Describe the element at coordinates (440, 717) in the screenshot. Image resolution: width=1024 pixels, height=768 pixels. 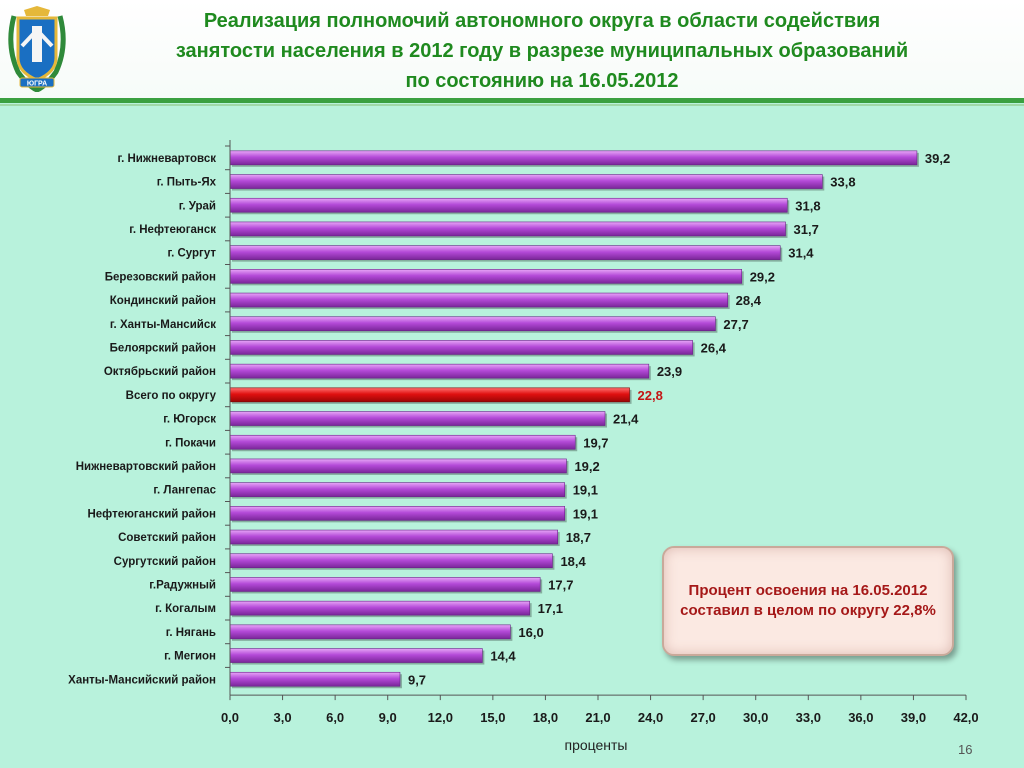
I see `x-tick-label: 12,0` at that location.